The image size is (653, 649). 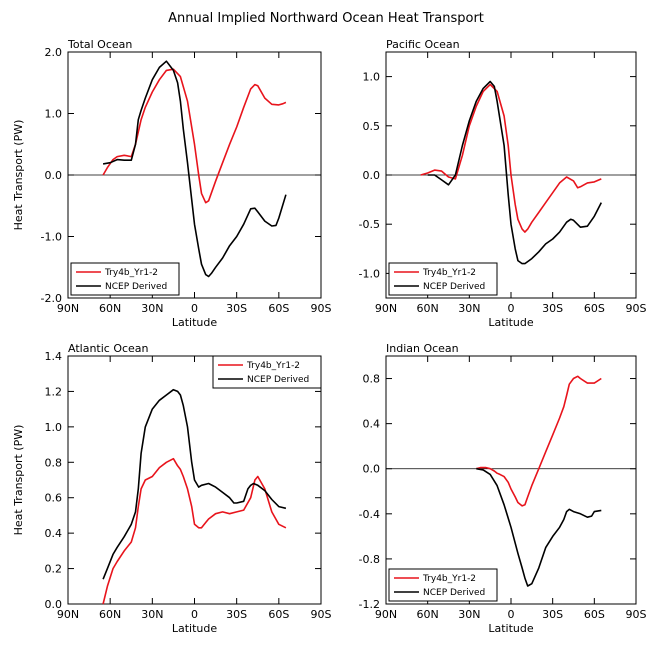 I want to click on panel-title: Atlantic Ocean, so click(x=108, y=348).